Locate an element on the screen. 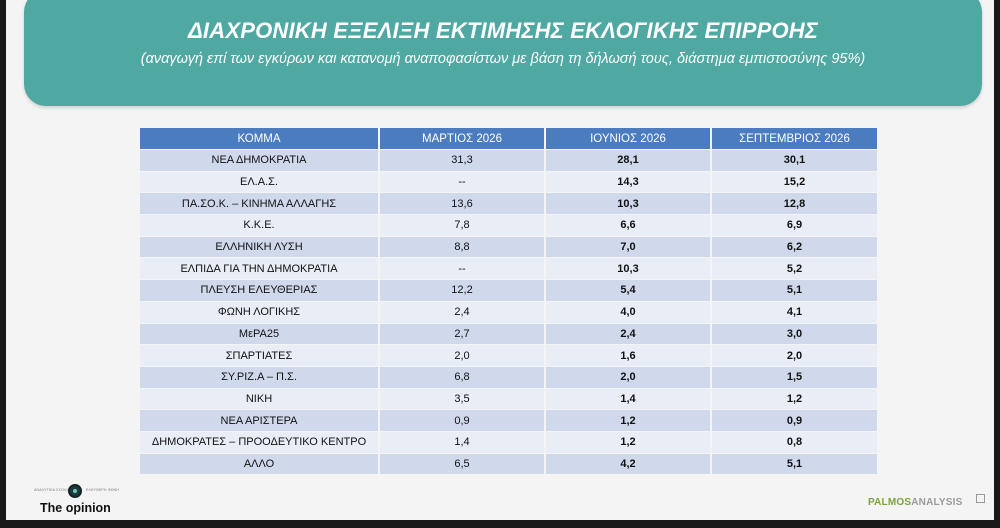 The height and width of the screenshot is (528, 1000). table-row: ΜεΡΑ25 2,7 2,4 3,0 is located at coordinates (509, 334).